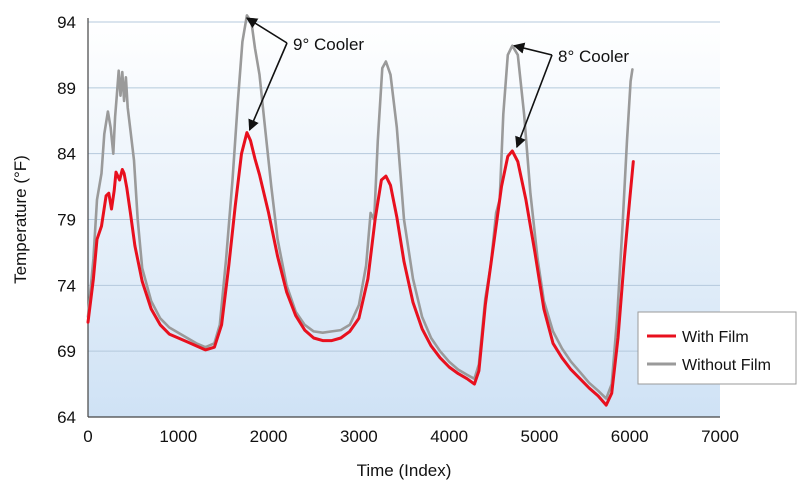 Image resolution: width=799 pixels, height=492 pixels. Describe the element at coordinates (720, 436) in the screenshot. I see `x-tick-label: 7000` at that location.